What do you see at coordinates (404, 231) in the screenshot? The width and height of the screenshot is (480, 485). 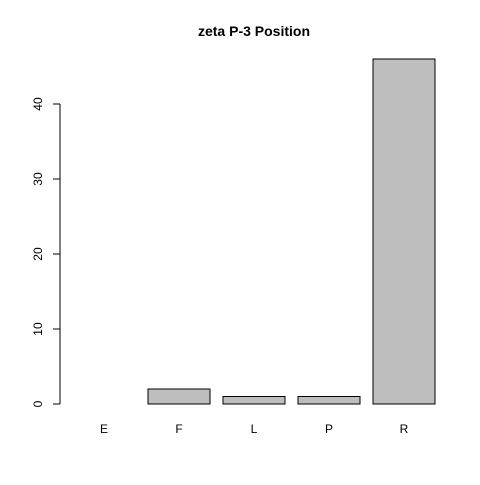 I see `bar-r` at bounding box center [404, 231].